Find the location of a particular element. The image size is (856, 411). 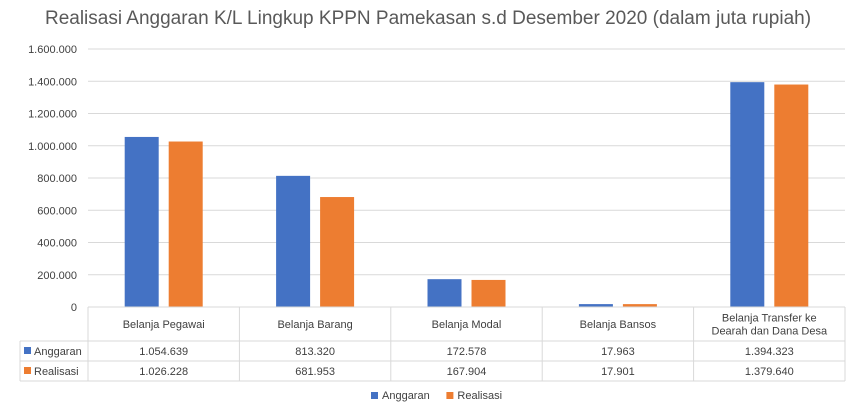

data-label: 167.904 is located at coordinates (467, 372).